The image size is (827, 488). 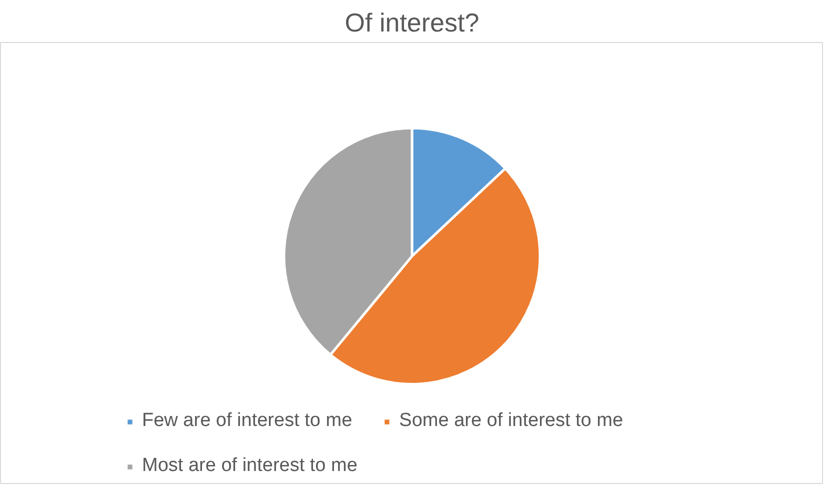 I want to click on legend-label: Most are of interest to me, so click(x=250, y=466).